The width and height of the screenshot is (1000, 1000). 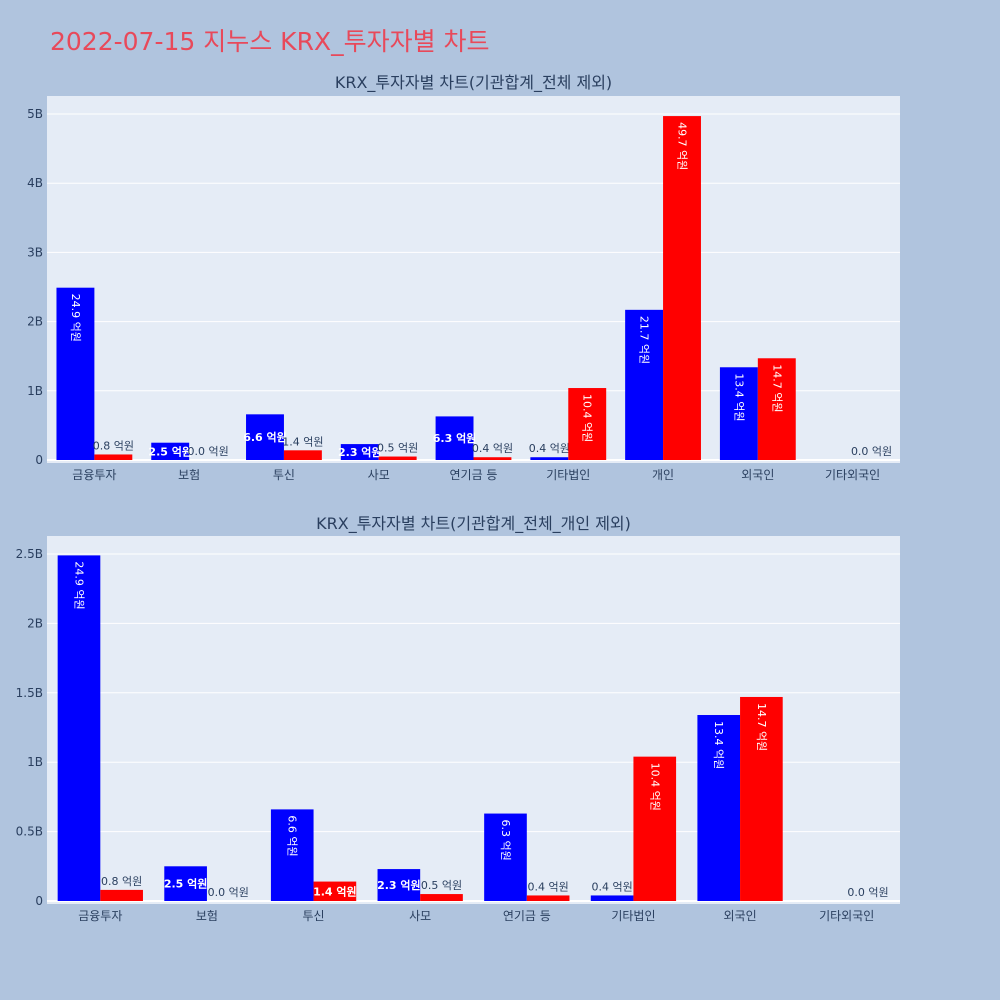 What do you see at coordinates (29, 554) in the screenshot?
I see `y-tick-label: 2.5B` at bounding box center [29, 554].